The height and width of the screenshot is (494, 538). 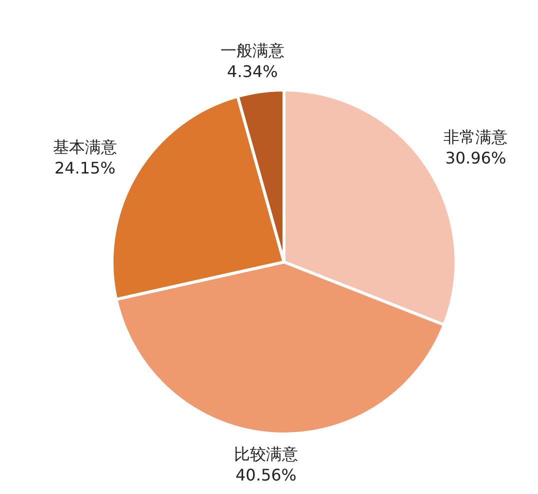 I want to click on slice-label: 一般满意, so click(x=252, y=50).